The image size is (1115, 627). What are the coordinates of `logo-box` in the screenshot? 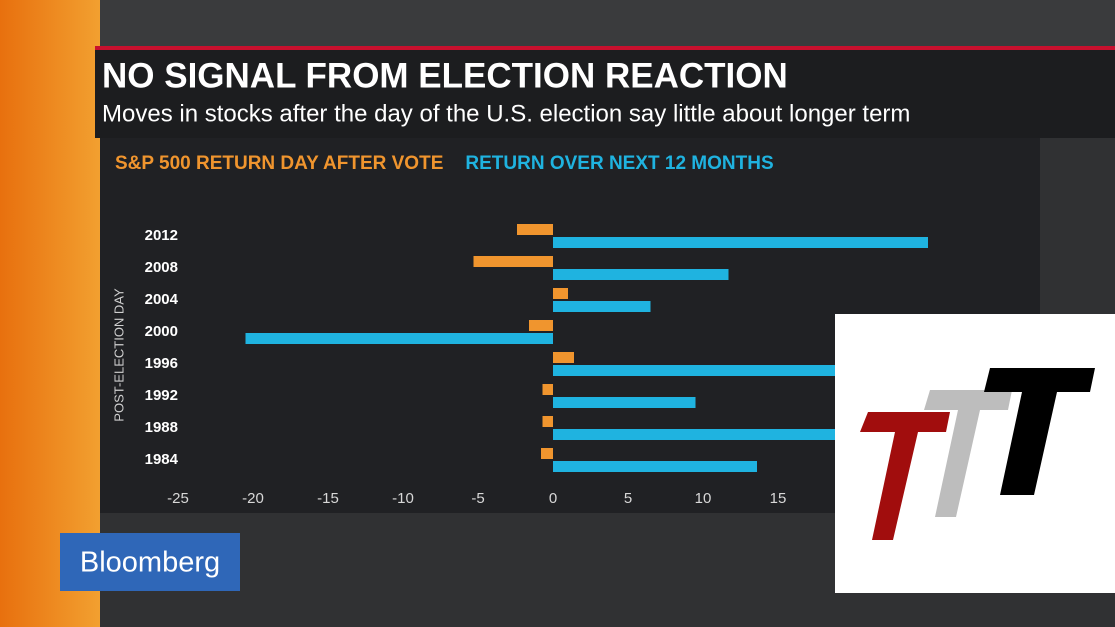 It's located at (975, 453).